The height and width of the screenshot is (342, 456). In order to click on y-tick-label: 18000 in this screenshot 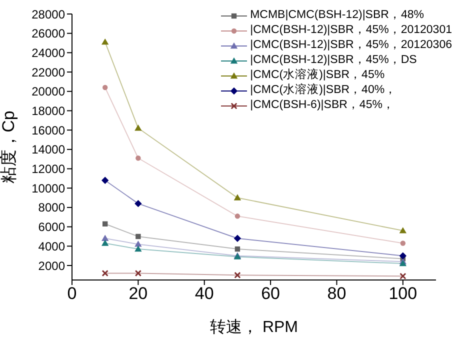, I will do `click(49, 111)`.